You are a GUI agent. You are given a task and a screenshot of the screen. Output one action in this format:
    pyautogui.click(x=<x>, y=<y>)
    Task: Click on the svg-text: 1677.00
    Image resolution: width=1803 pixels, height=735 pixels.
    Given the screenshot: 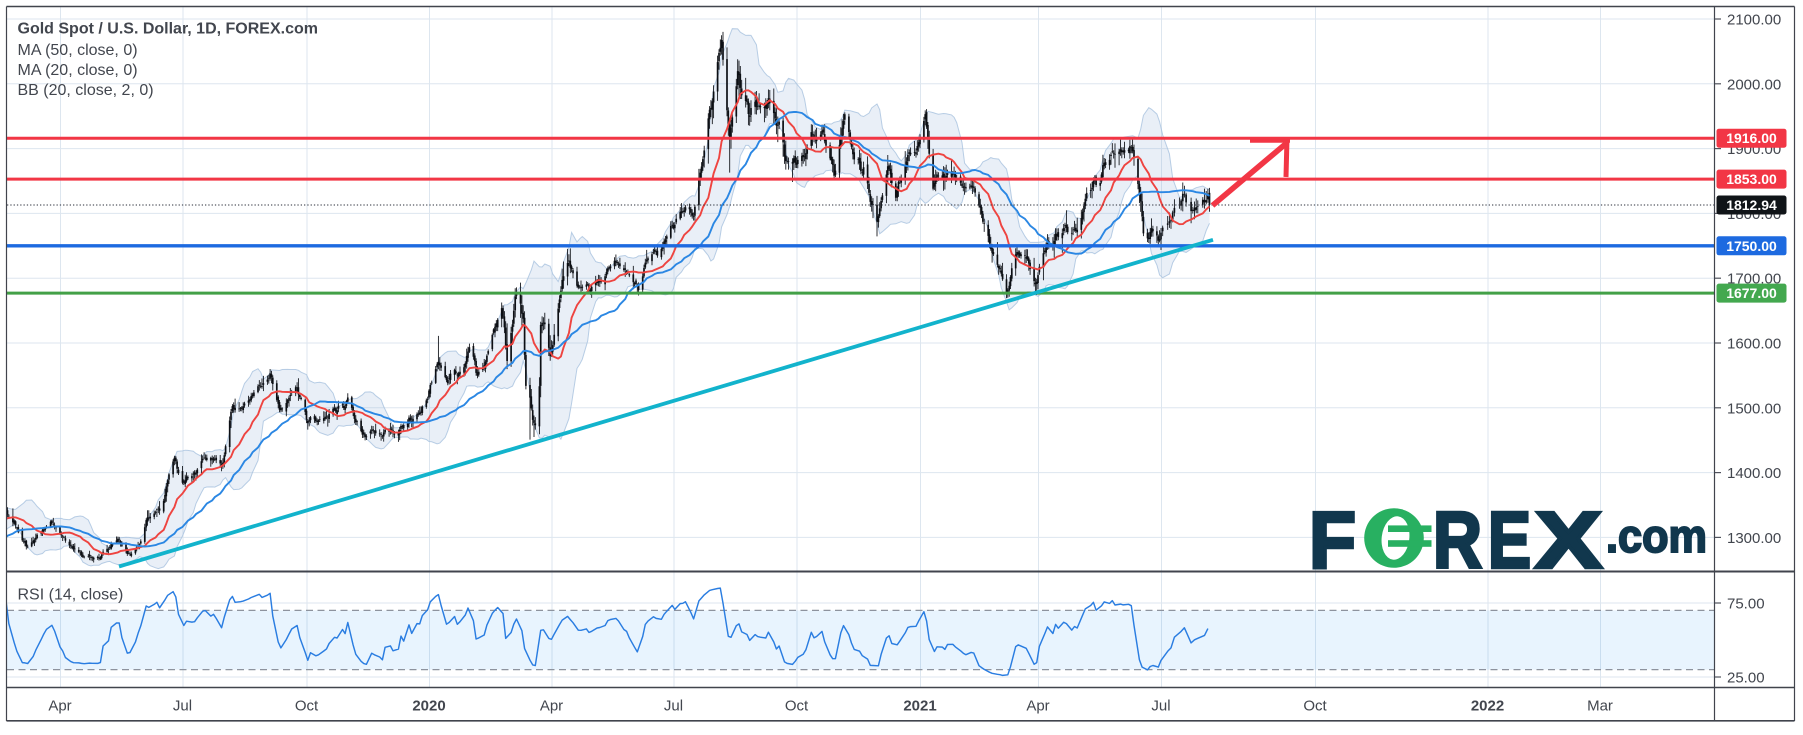 What is the action you would take?
    pyautogui.click(x=1751, y=293)
    